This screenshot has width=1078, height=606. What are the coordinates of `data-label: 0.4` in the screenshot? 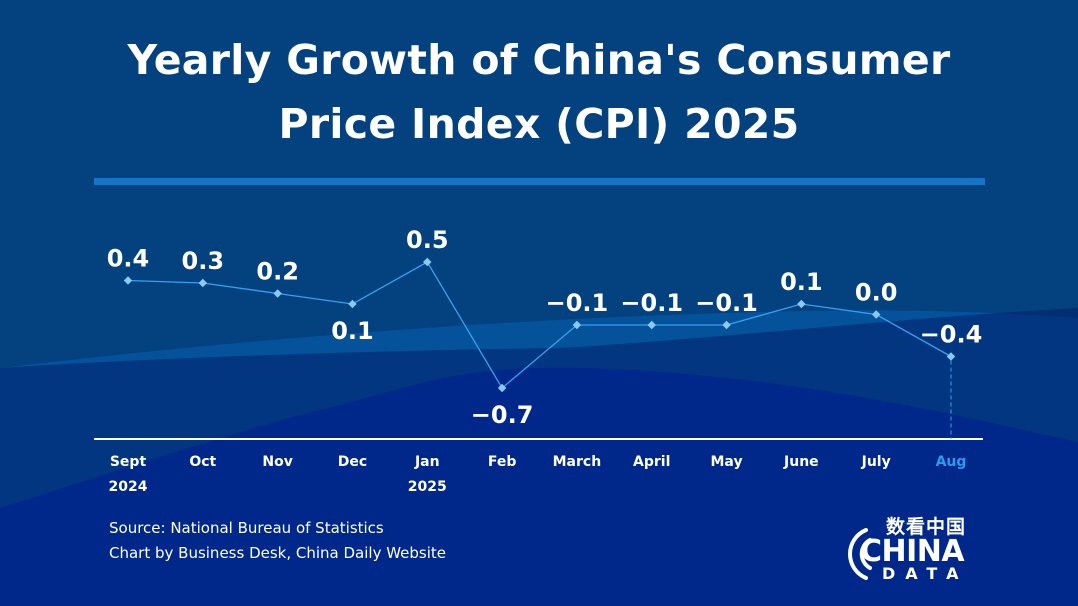 It's located at (128, 259).